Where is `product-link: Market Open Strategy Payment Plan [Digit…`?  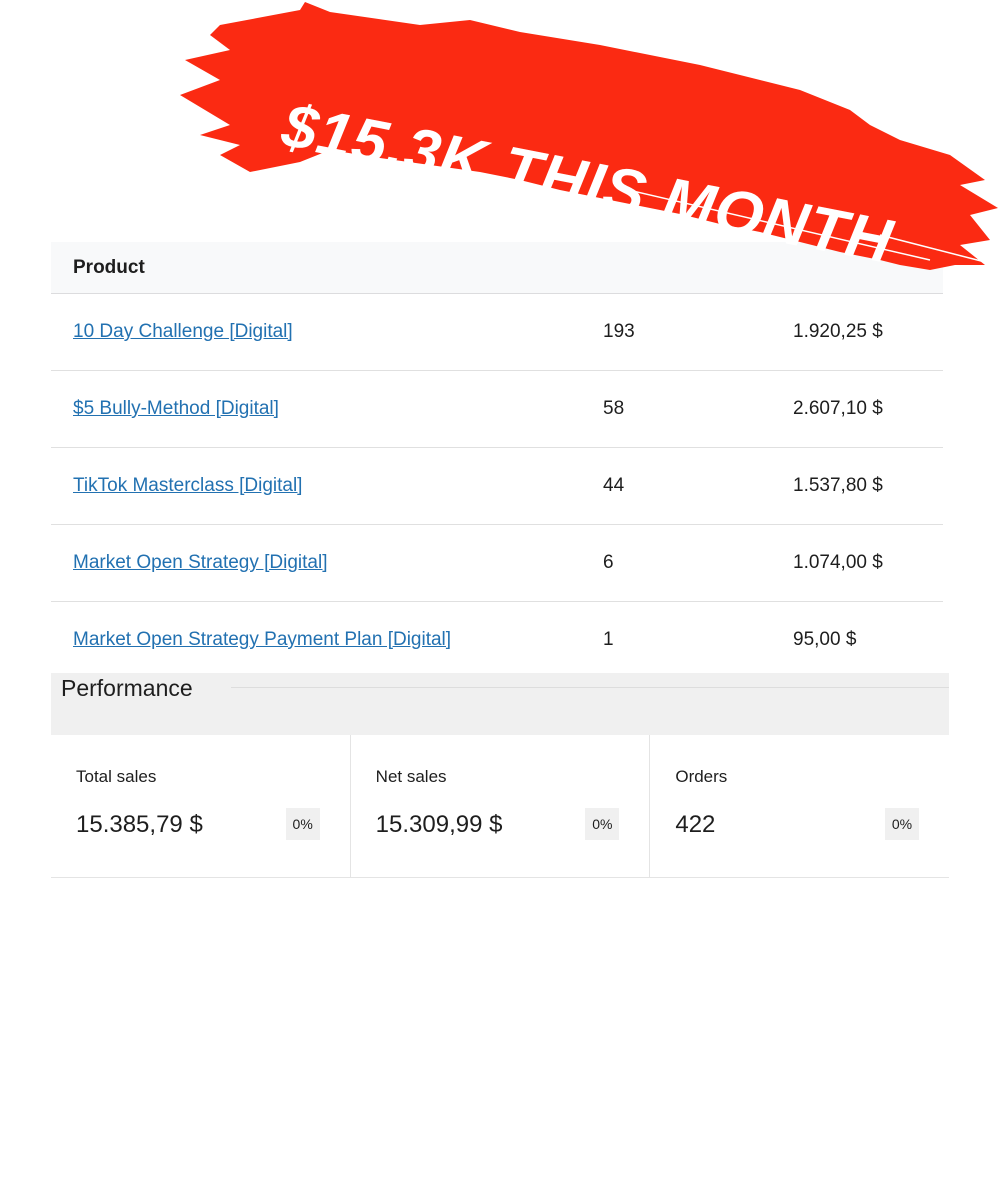
product-link: Market Open Strategy Payment Plan [Digit… is located at coordinates (262, 639).